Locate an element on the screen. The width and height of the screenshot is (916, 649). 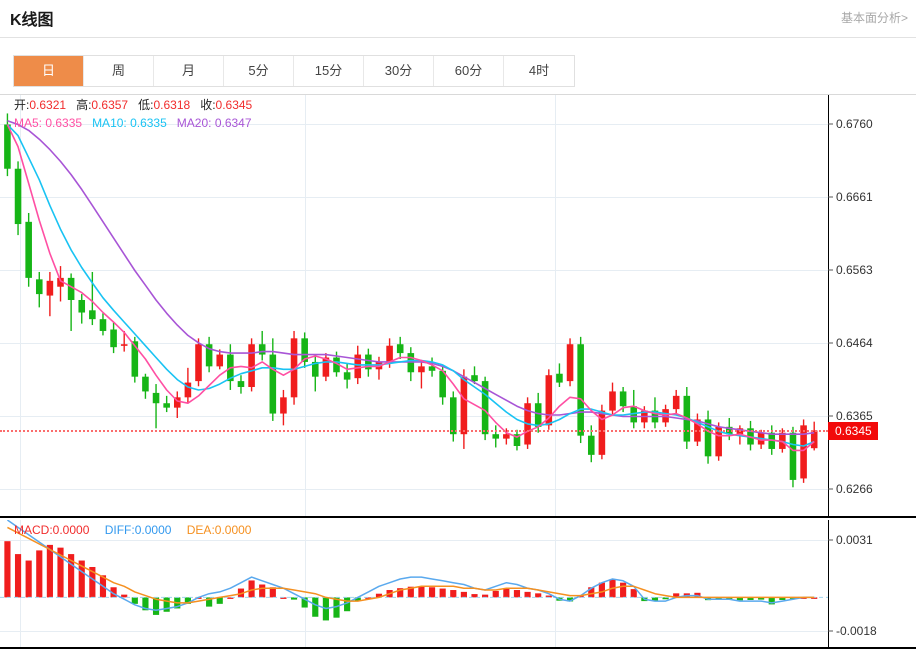
open-value: 0.6321 is located at coordinates (48, 105).